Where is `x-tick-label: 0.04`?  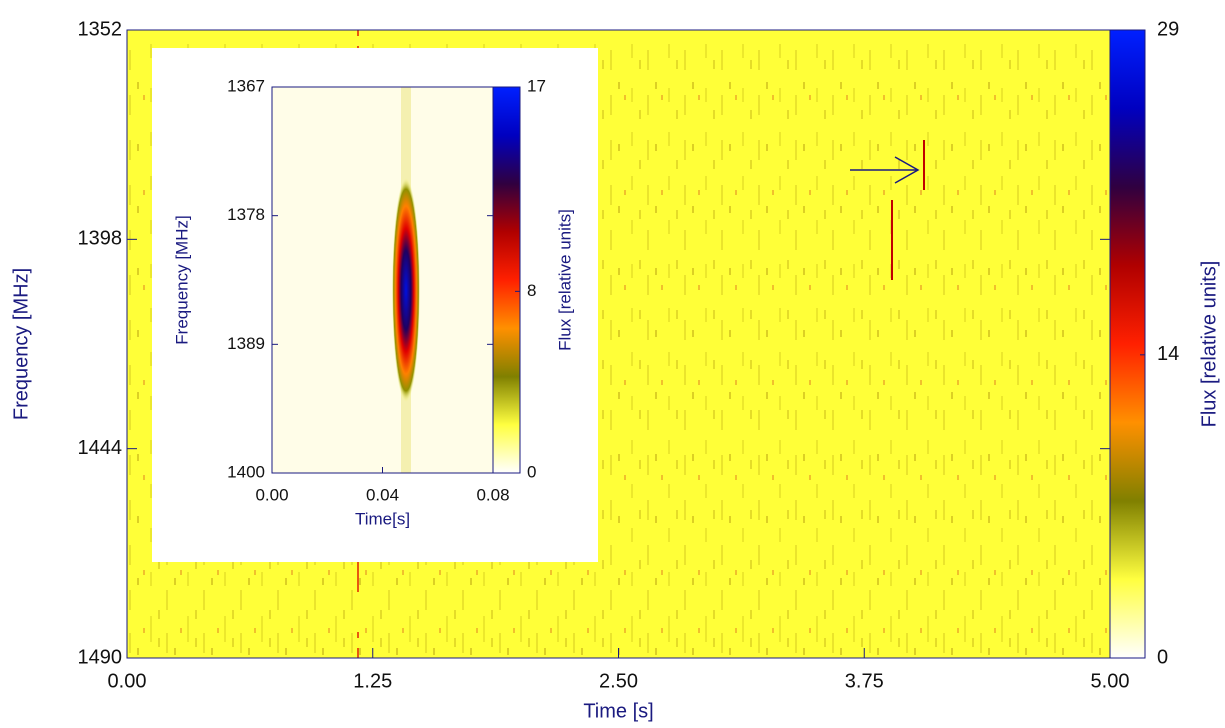
x-tick-label: 0.04 is located at coordinates (382, 494).